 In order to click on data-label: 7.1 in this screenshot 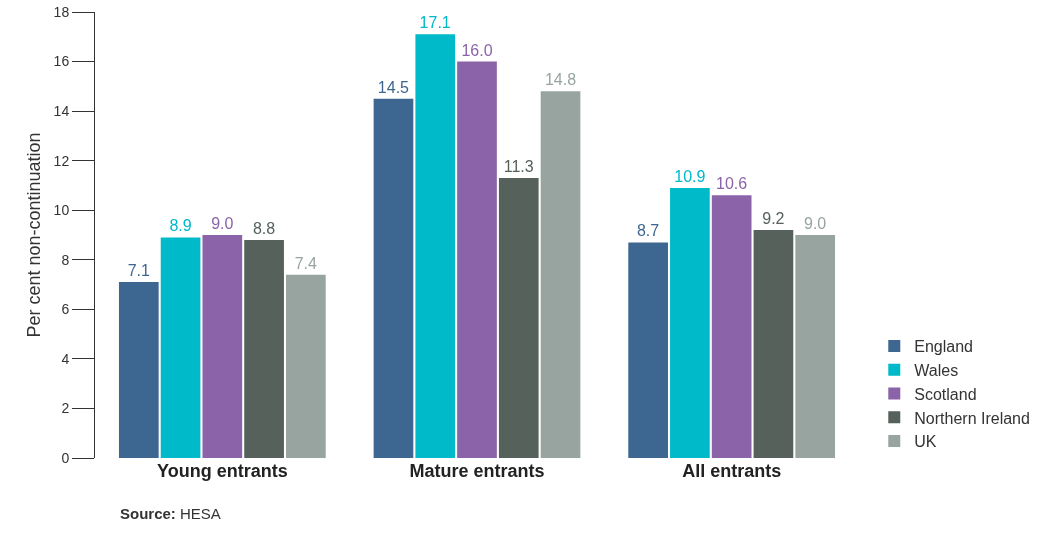, I will do `click(138, 271)`.